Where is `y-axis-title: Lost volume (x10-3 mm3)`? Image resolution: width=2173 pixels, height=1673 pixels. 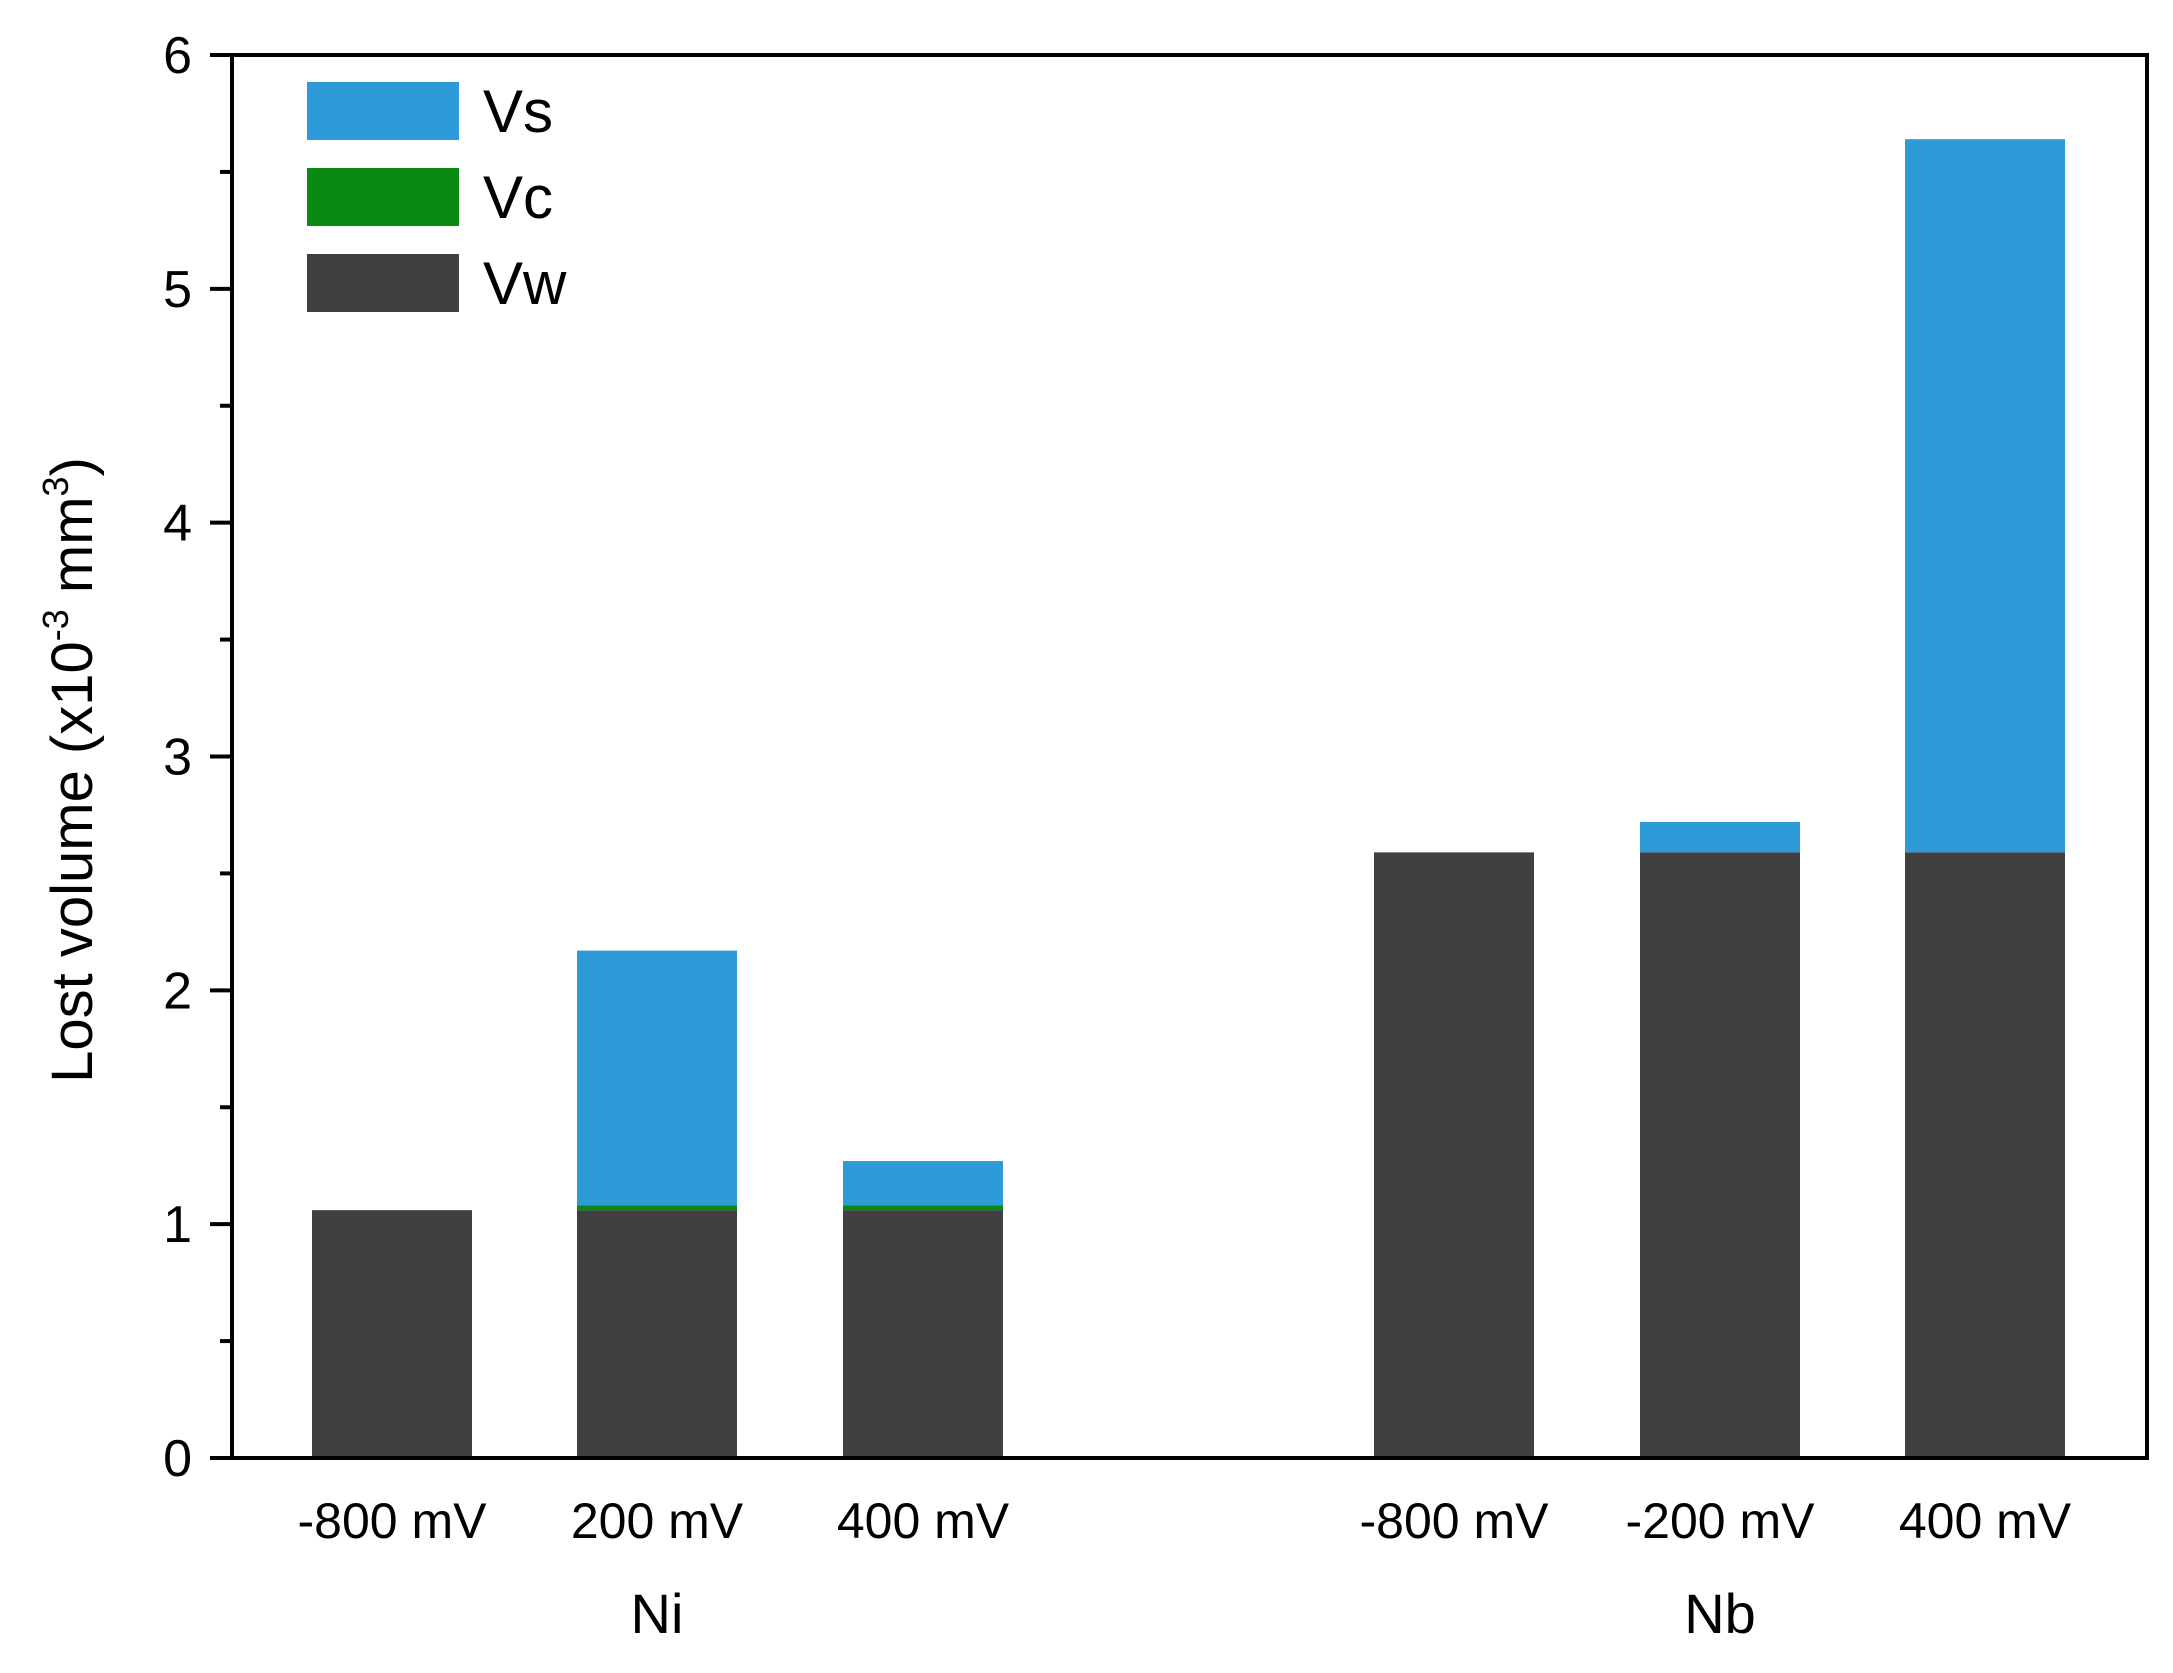 y-axis-title: Lost volume (x10-3 mm3) is located at coordinates (70, 770).